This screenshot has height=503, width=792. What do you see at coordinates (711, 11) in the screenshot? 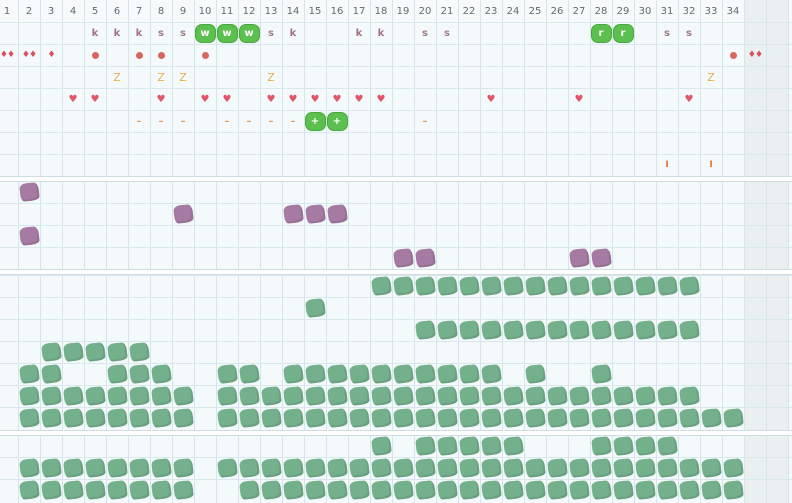
I see `day-number: 33` at bounding box center [711, 11].